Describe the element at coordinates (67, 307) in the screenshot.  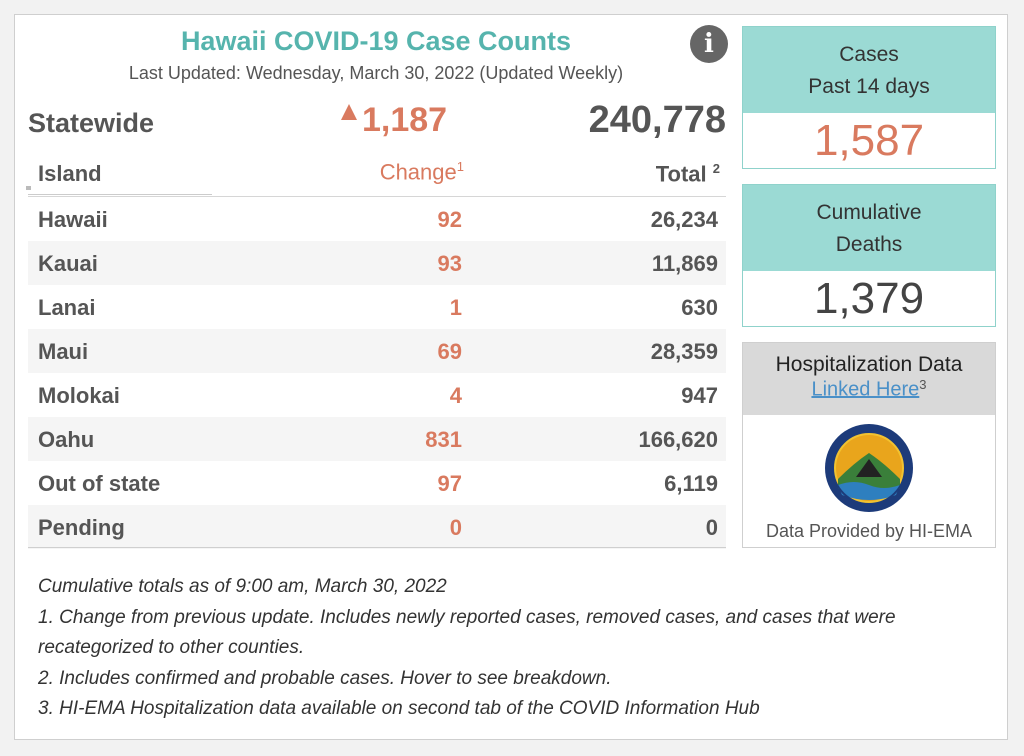
I see `island-name: Lanai` at that location.